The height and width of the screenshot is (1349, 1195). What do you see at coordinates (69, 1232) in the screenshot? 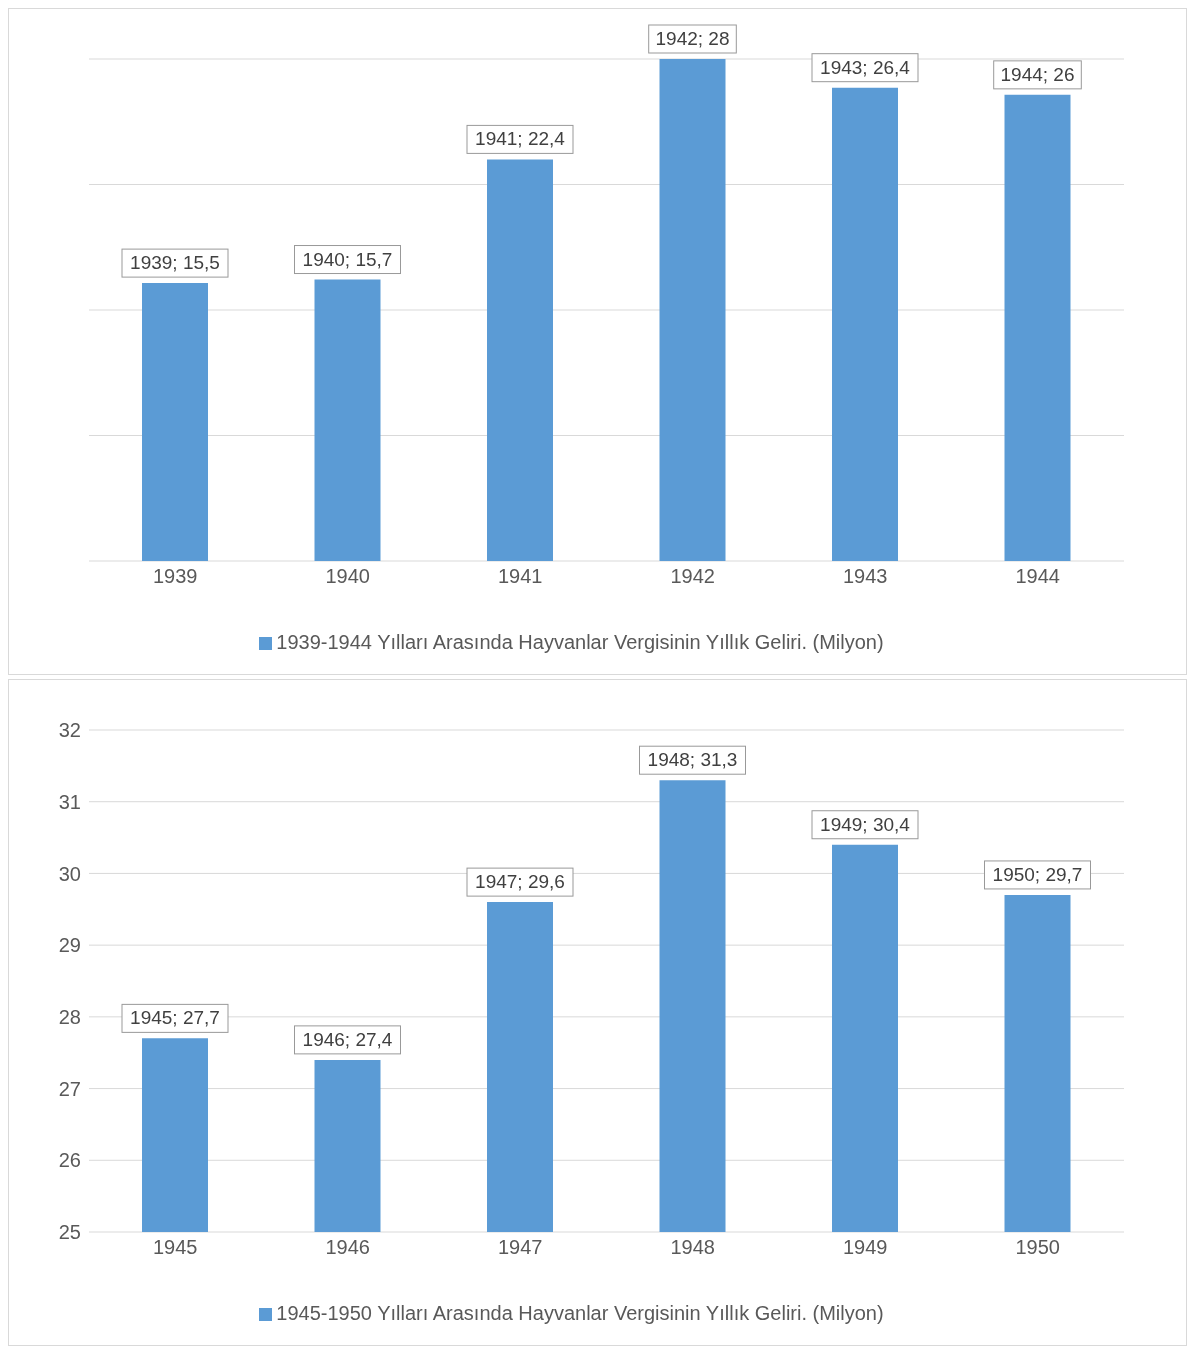
I see `y-tick-label: 25` at bounding box center [69, 1232].